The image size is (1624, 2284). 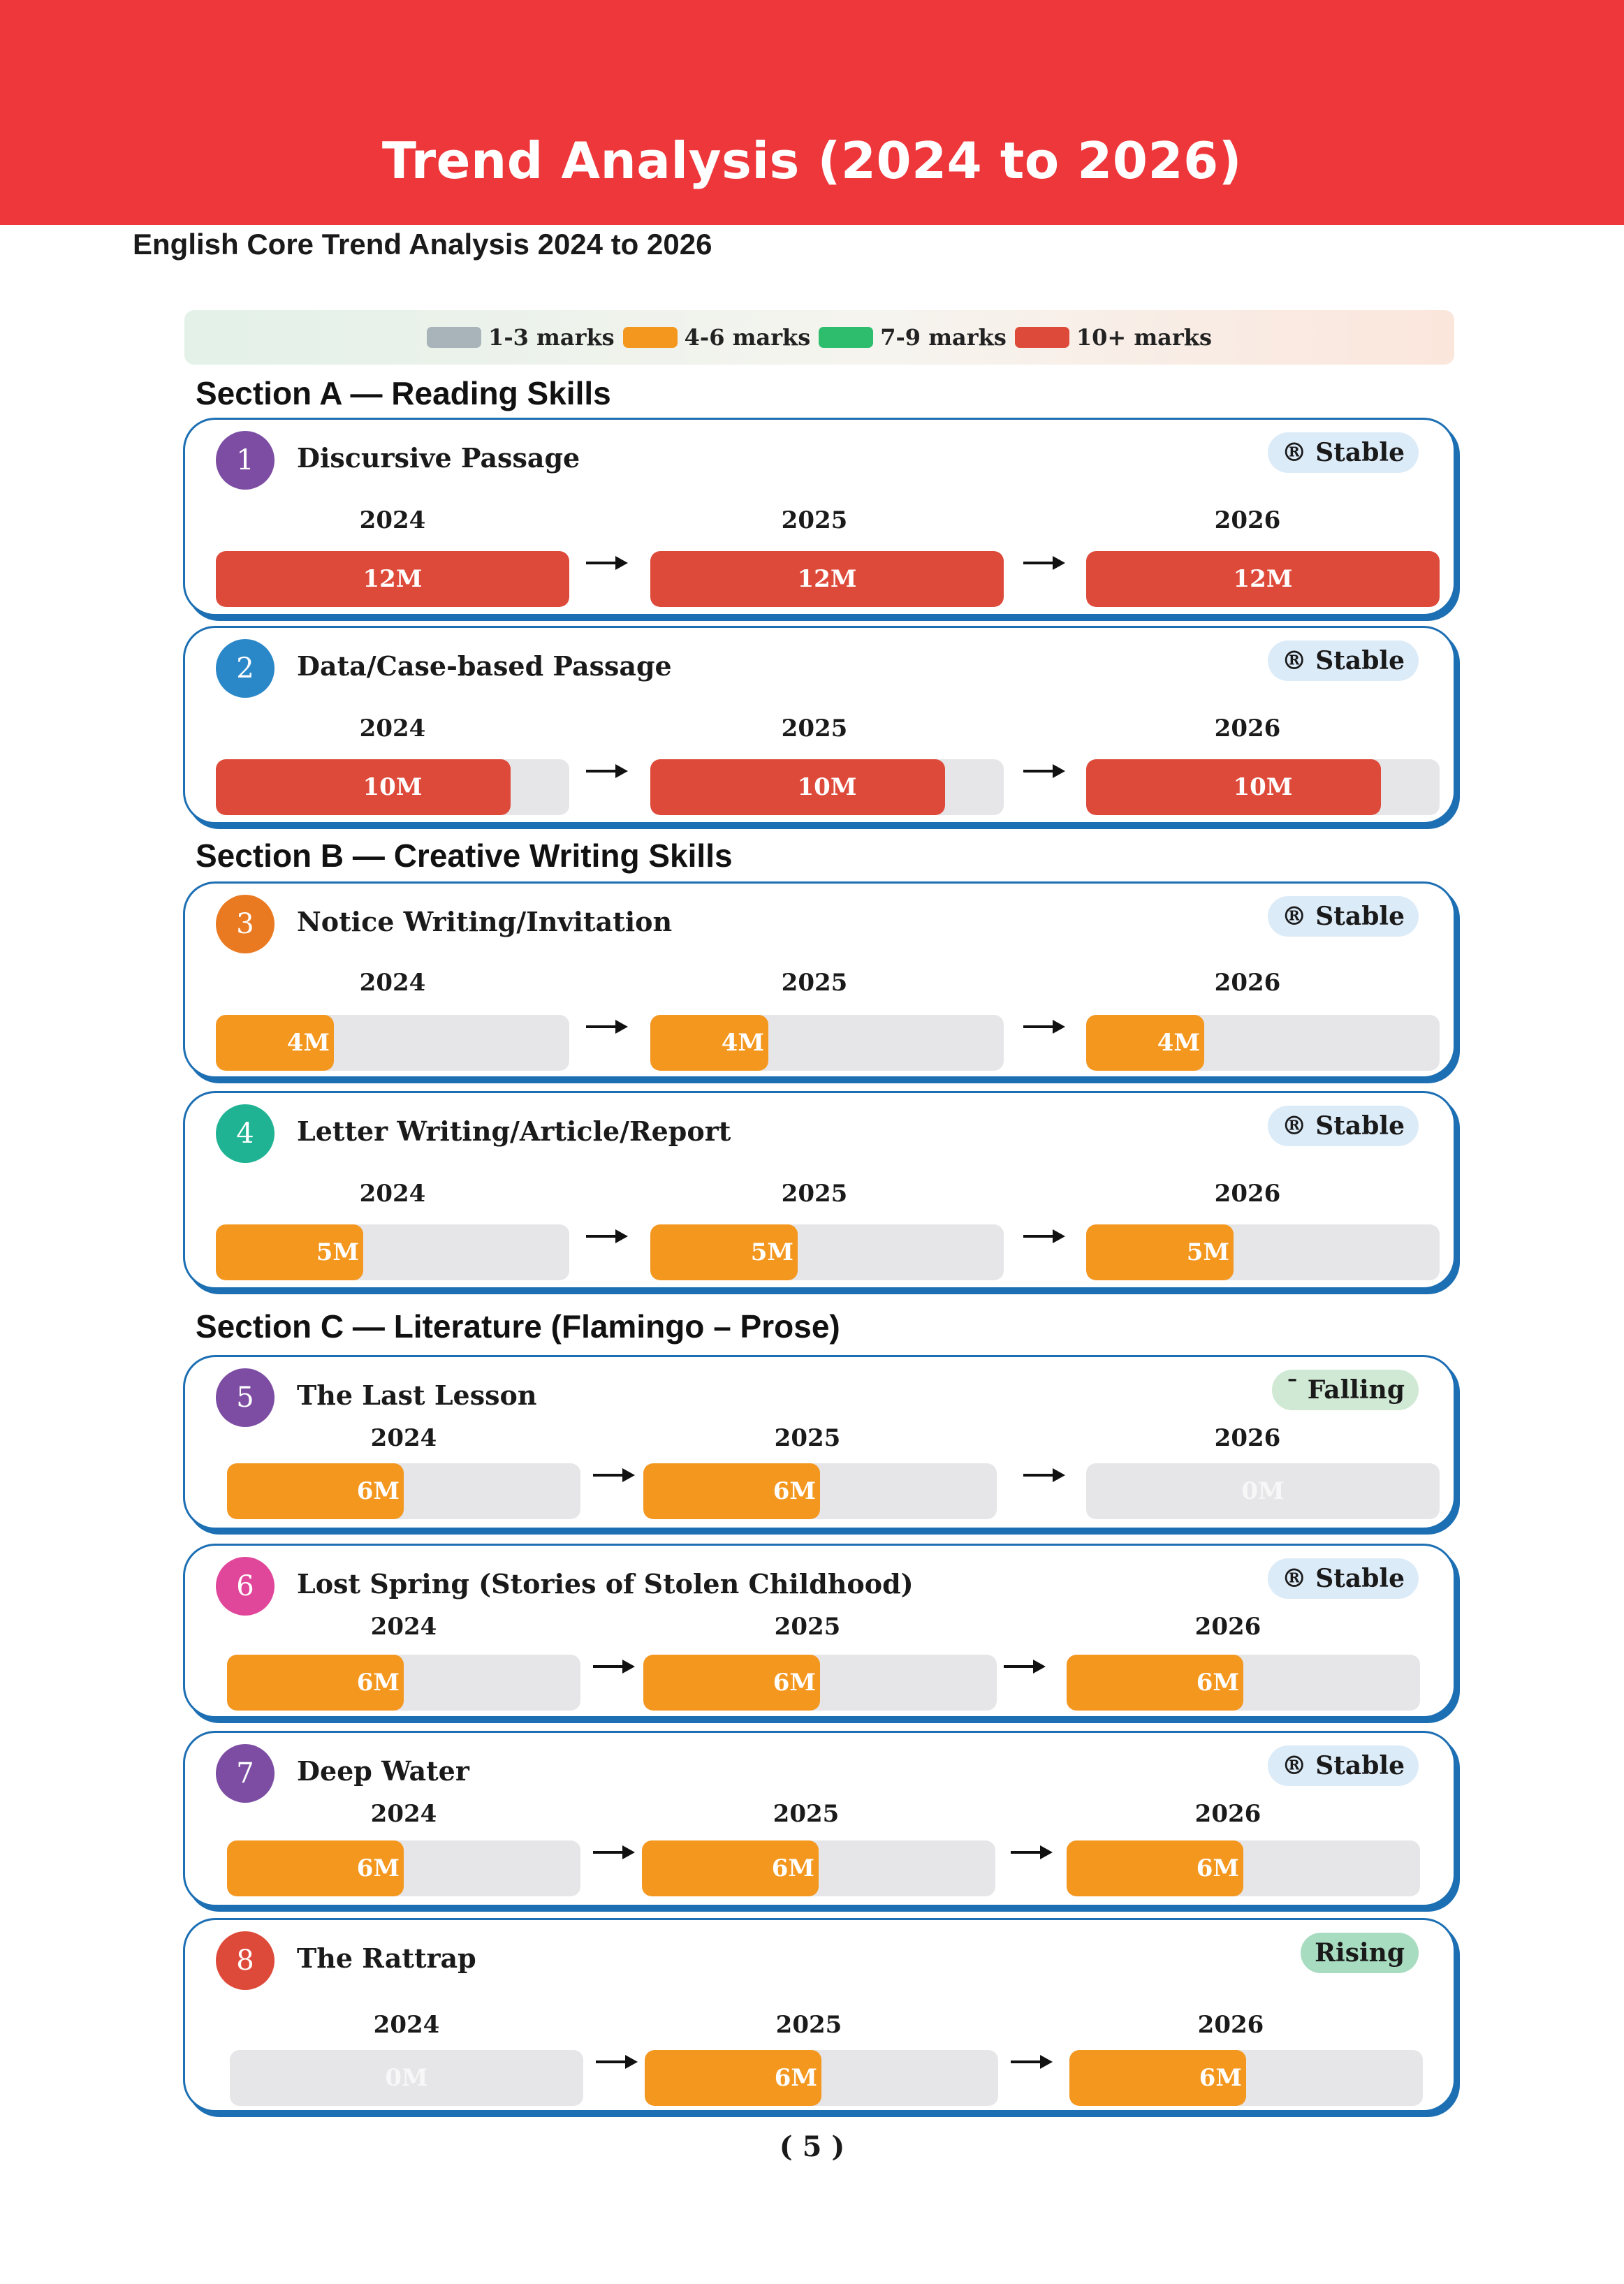 What do you see at coordinates (245, 1133) in the screenshot?
I see `topic-number-badge: 4` at bounding box center [245, 1133].